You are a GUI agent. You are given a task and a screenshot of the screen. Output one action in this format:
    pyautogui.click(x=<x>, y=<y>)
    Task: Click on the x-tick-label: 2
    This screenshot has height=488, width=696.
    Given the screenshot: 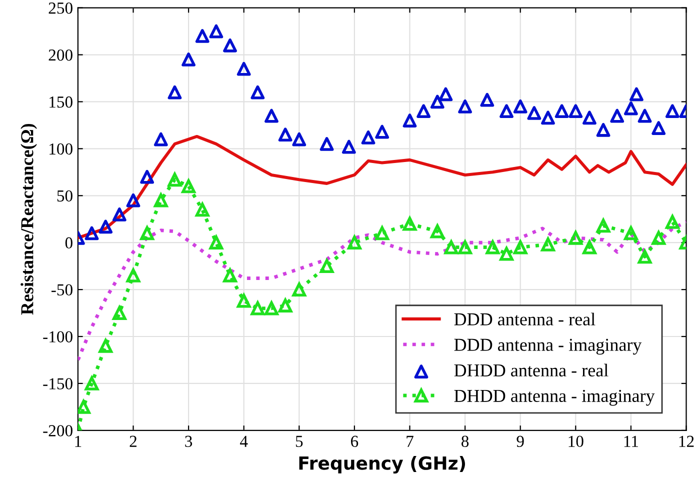 What is the action you would take?
    pyautogui.click(x=133, y=441)
    